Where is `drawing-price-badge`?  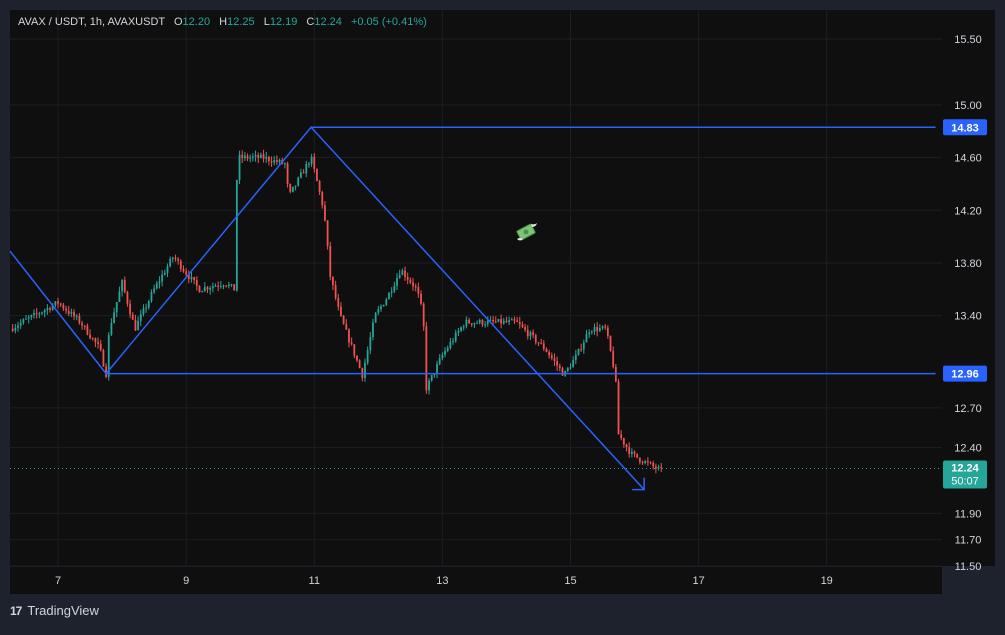
drawing-price-badge is located at coordinates (965, 373).